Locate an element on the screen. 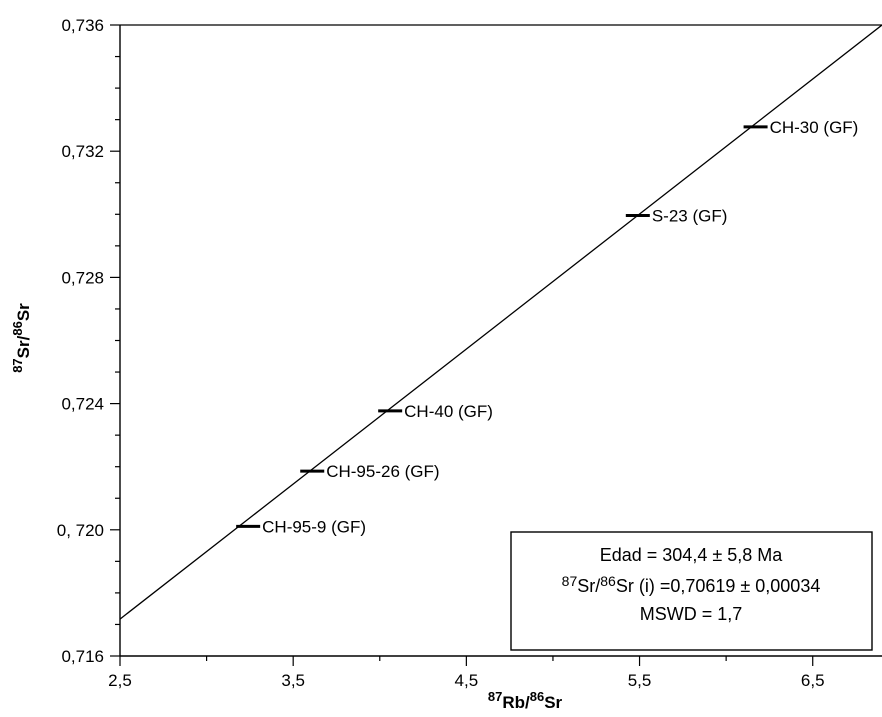 The image size is (882, 717). y-tick-label: 0,724 is located at coordinates (82, 404).